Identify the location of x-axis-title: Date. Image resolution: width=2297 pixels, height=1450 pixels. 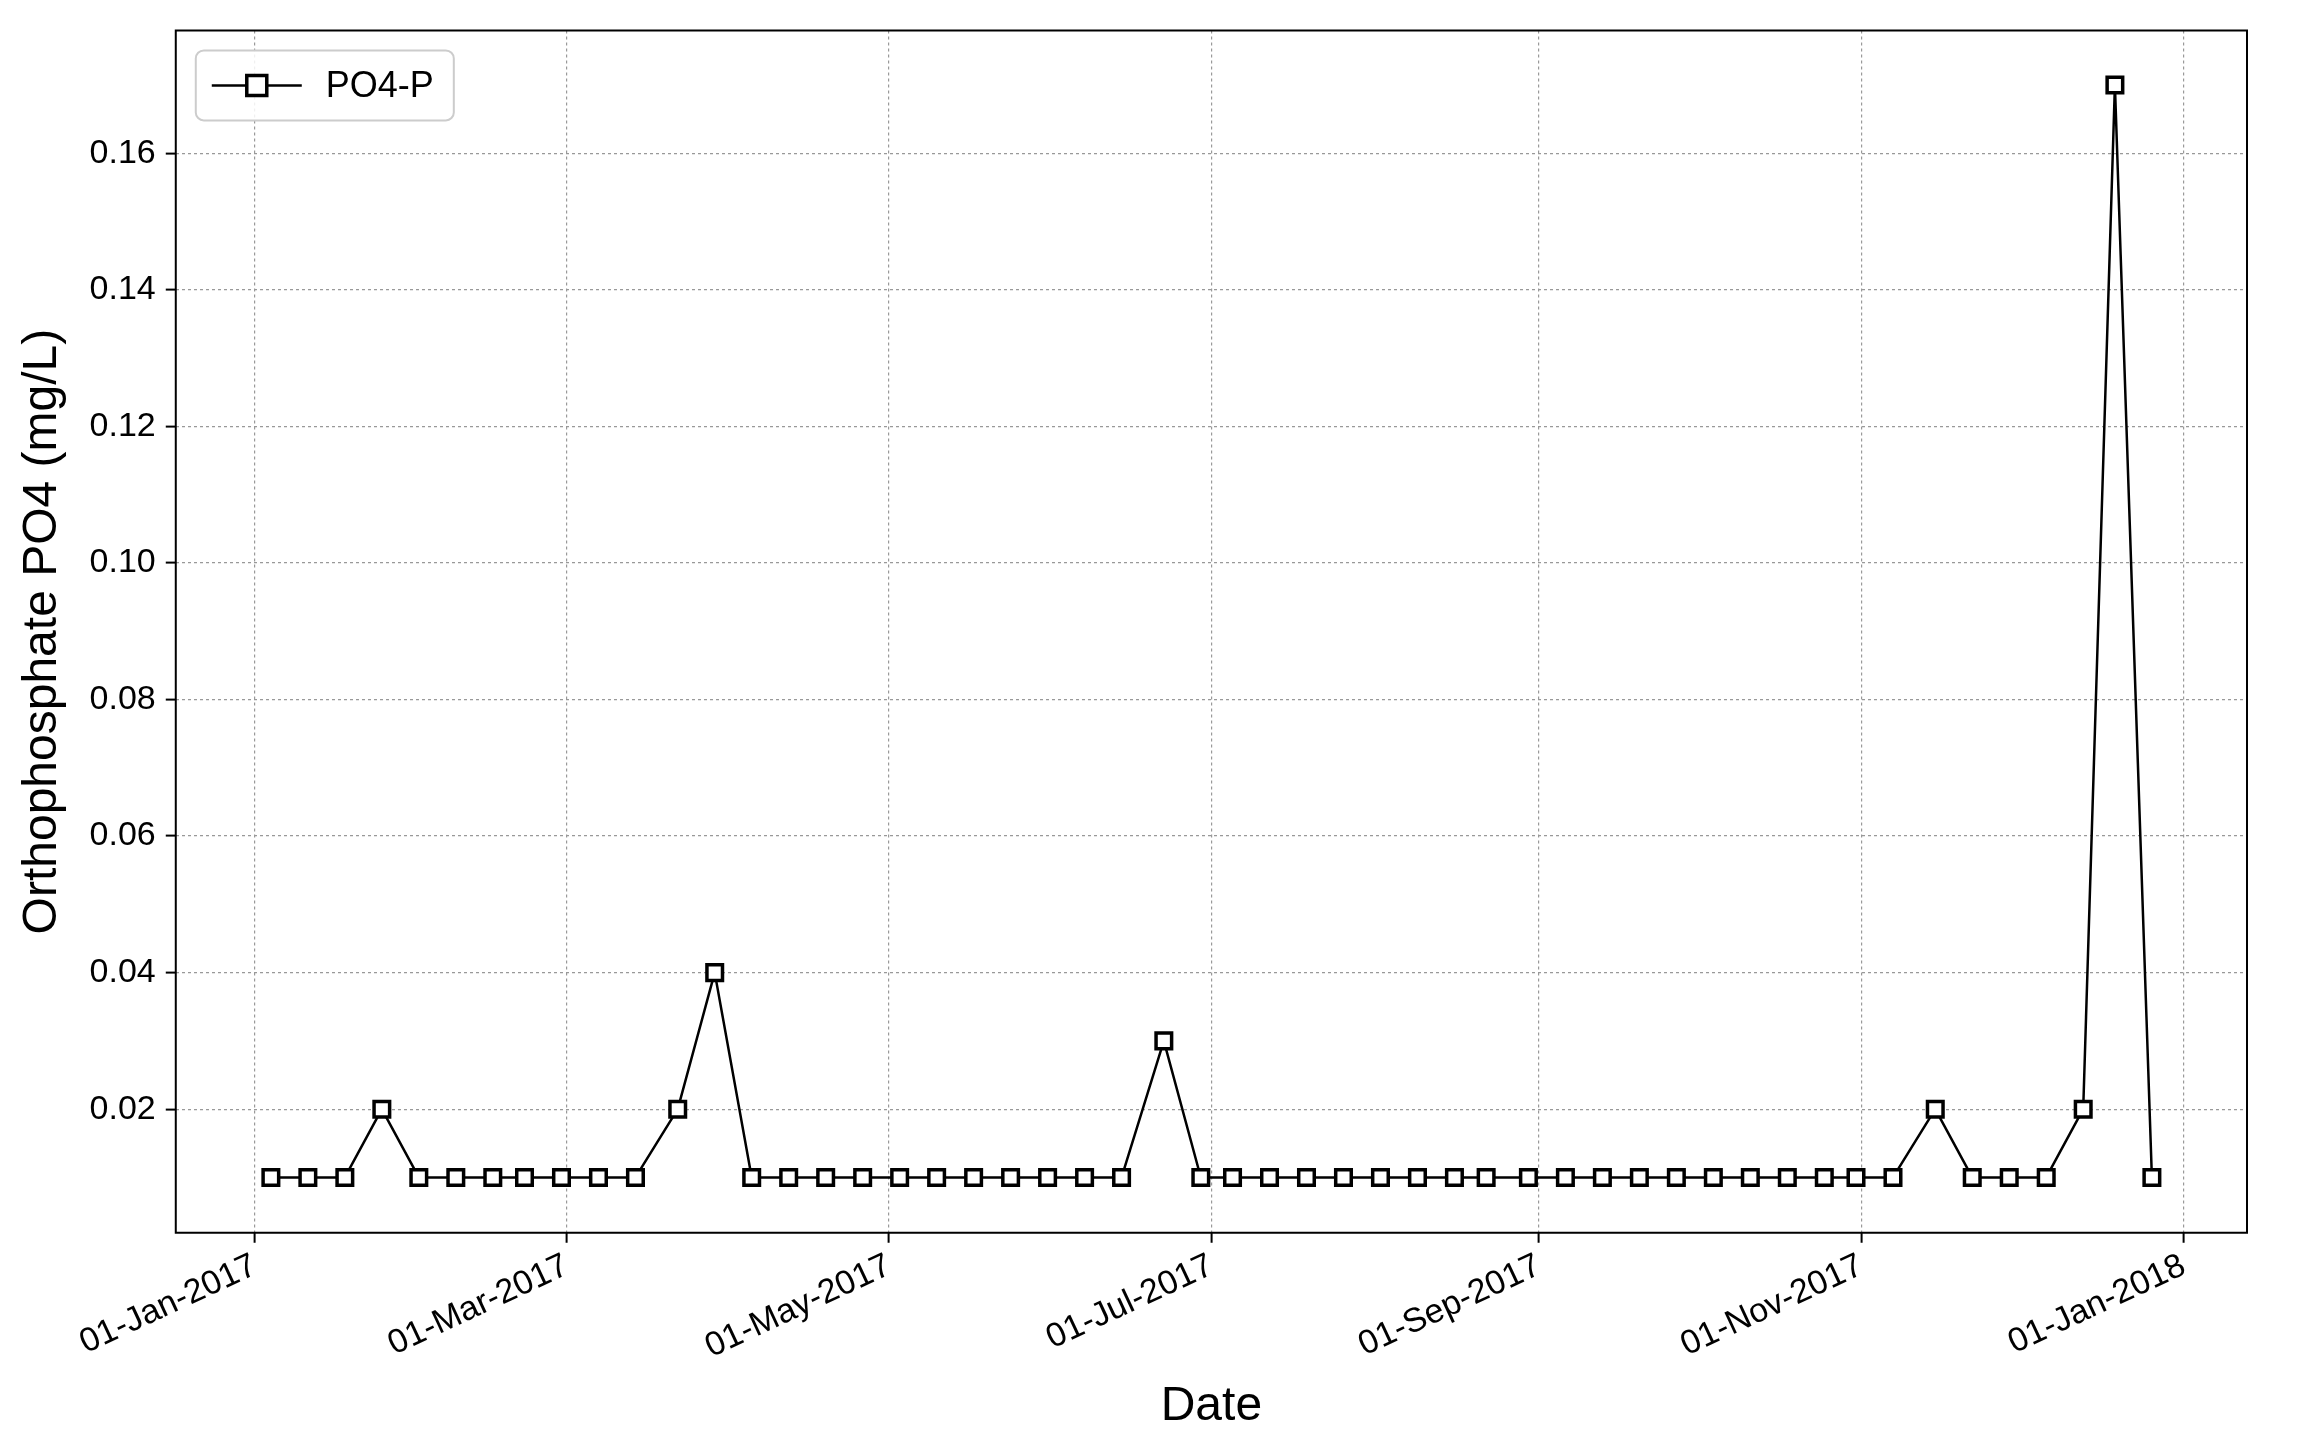
(1211, 1404).